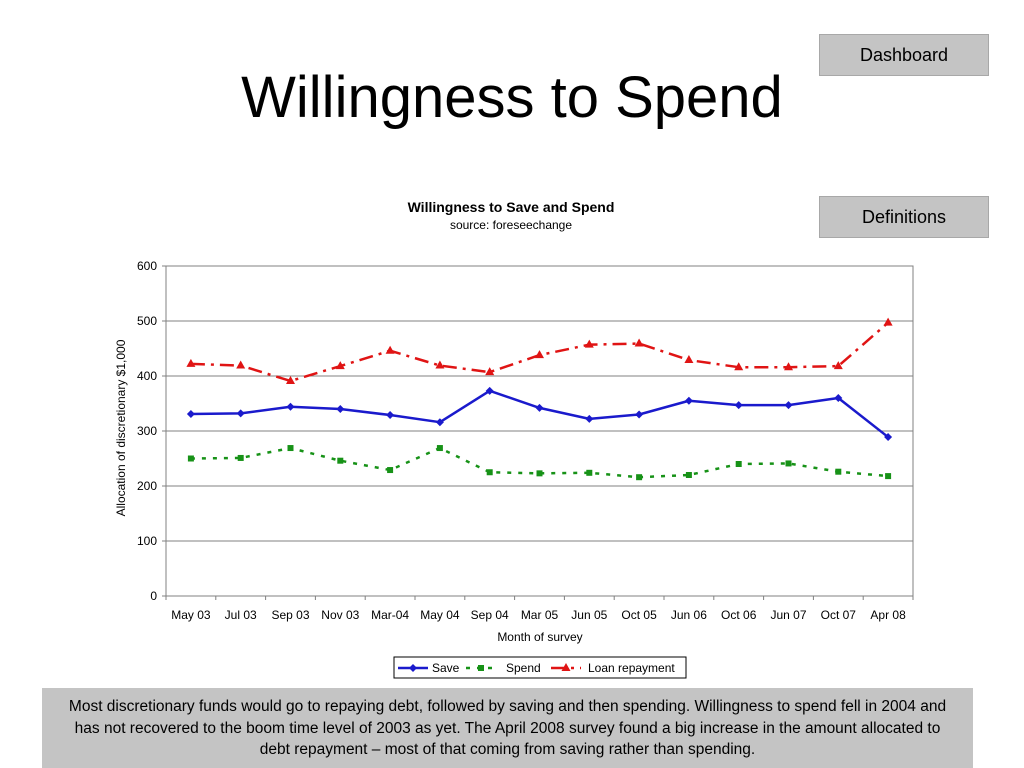 This screenshot has height=768, width=1024. Describe the element at coordinates (589, 615) in the screenshot. I see `x-tick-label: Jun 05` at that location.